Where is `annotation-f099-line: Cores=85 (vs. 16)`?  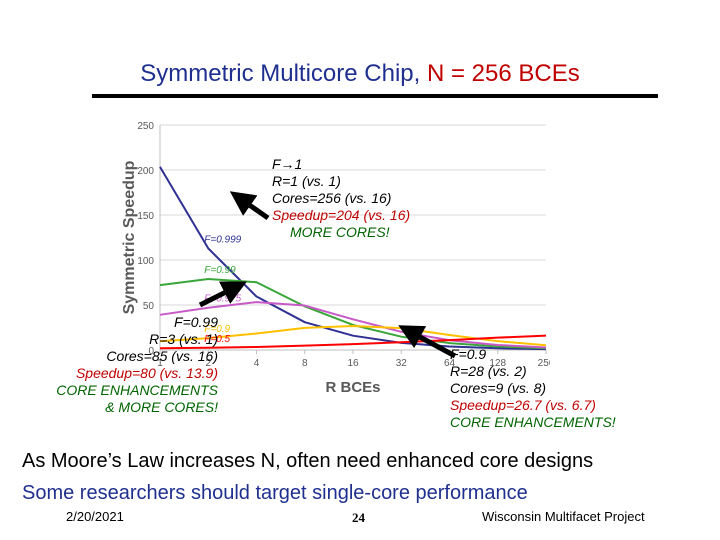
annotation-f099-line: Cores=85 (vs. 16) is located at coordinates (162, 356).